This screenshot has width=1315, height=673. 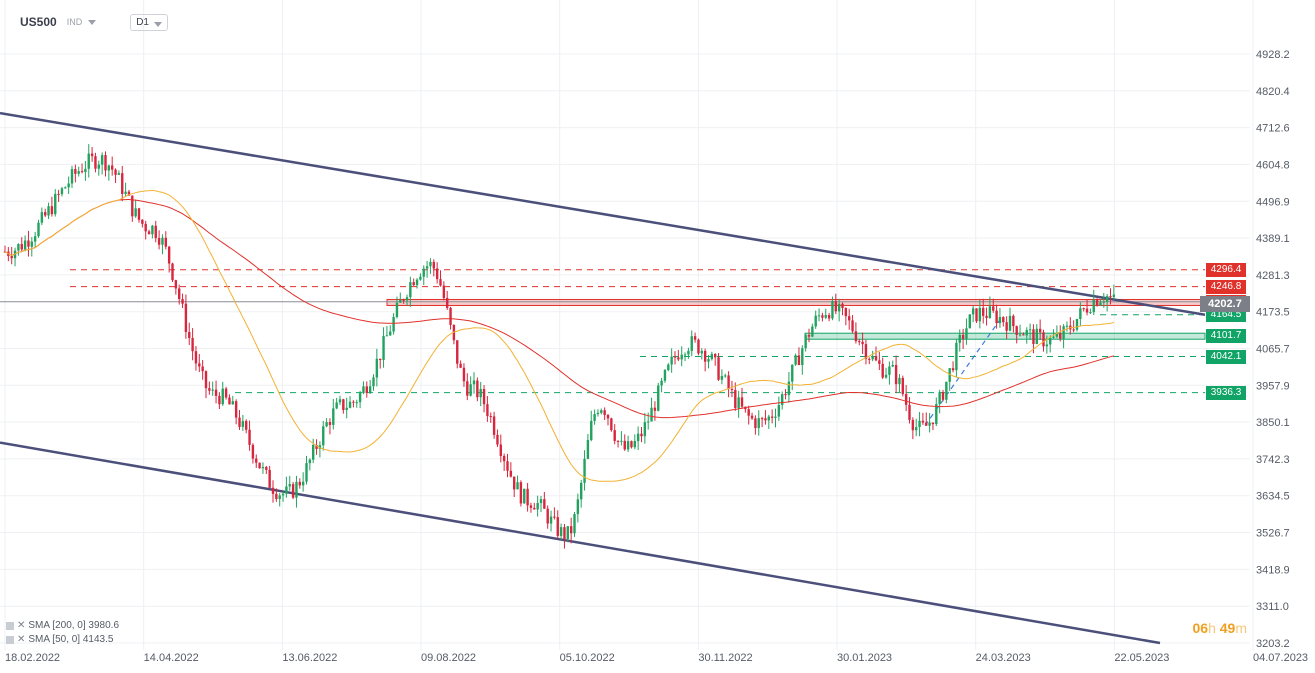 What do you see at coordinates (1273, 497) in the screenshot?
I see `y-tick-label: 3634.5` at bounding box center [1273, 497].